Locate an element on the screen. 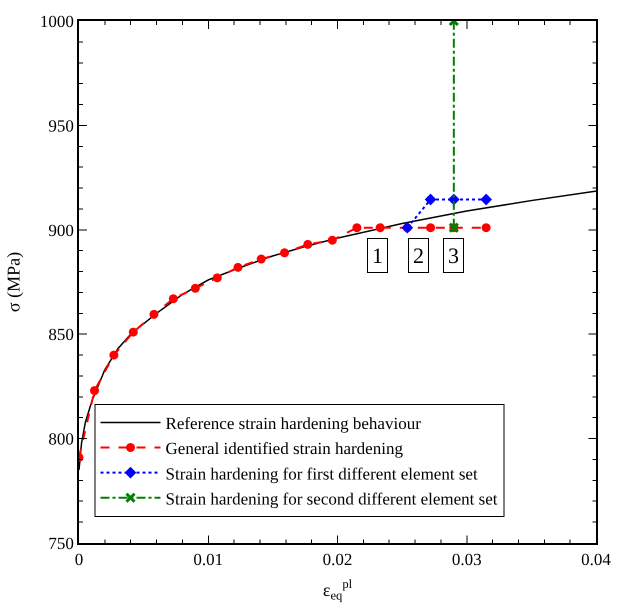 This screenshot has height=609, width=624. legend-label: Strain hardening for first different element set is located at coordinates (322, 474).